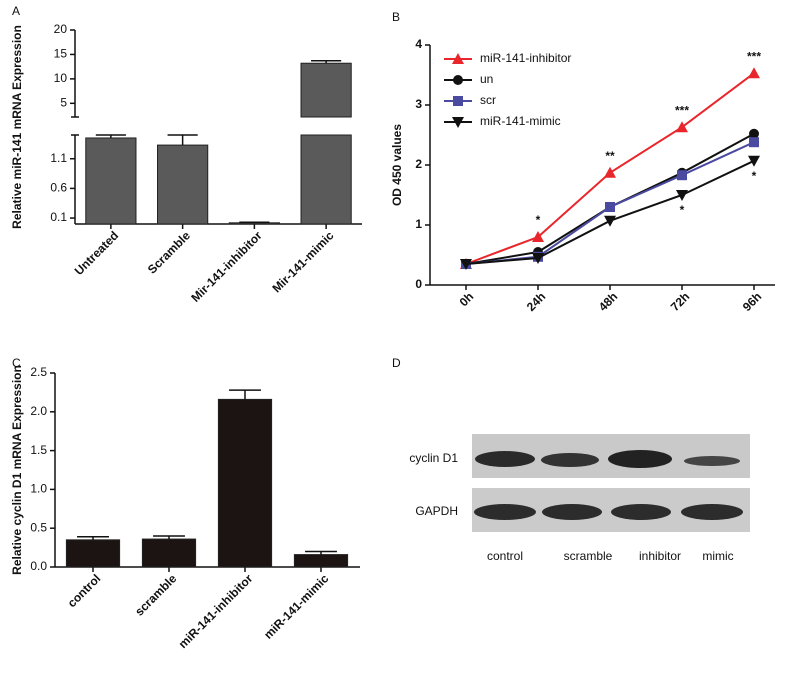 The width and height of the screenshot is (789, 673). Describe the element at coordinates (61, 78) in the screenshot. I see `y-tick-label: 10` at that location.